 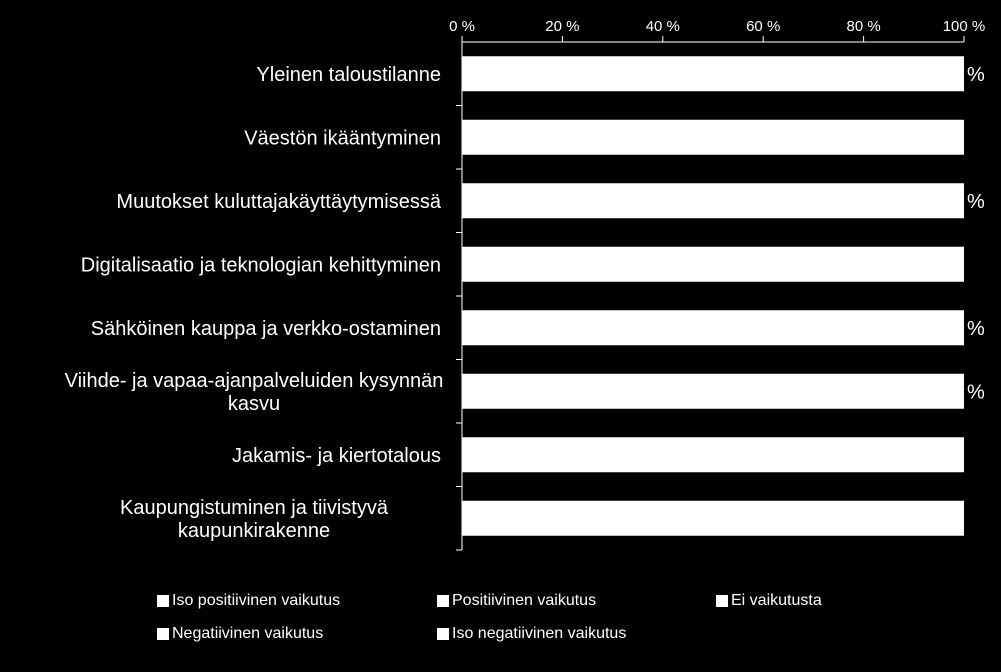 What do you see at coordinates (348, 75) in the screenshot?
I see `category-label: Yleinen taloustilanne` at bounding box center [348, 75].